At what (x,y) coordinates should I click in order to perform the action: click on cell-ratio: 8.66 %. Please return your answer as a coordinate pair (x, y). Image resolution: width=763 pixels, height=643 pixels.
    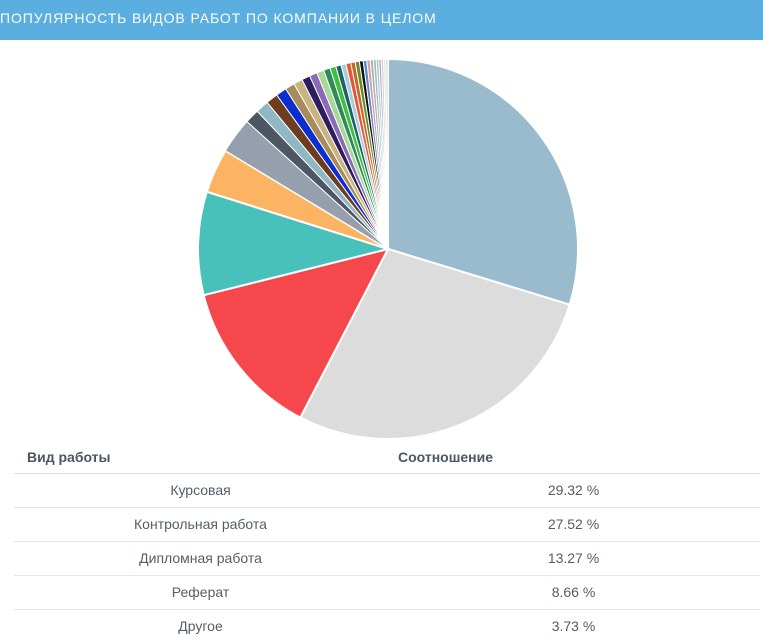
    Looking at the image, I should click on (573, 592).